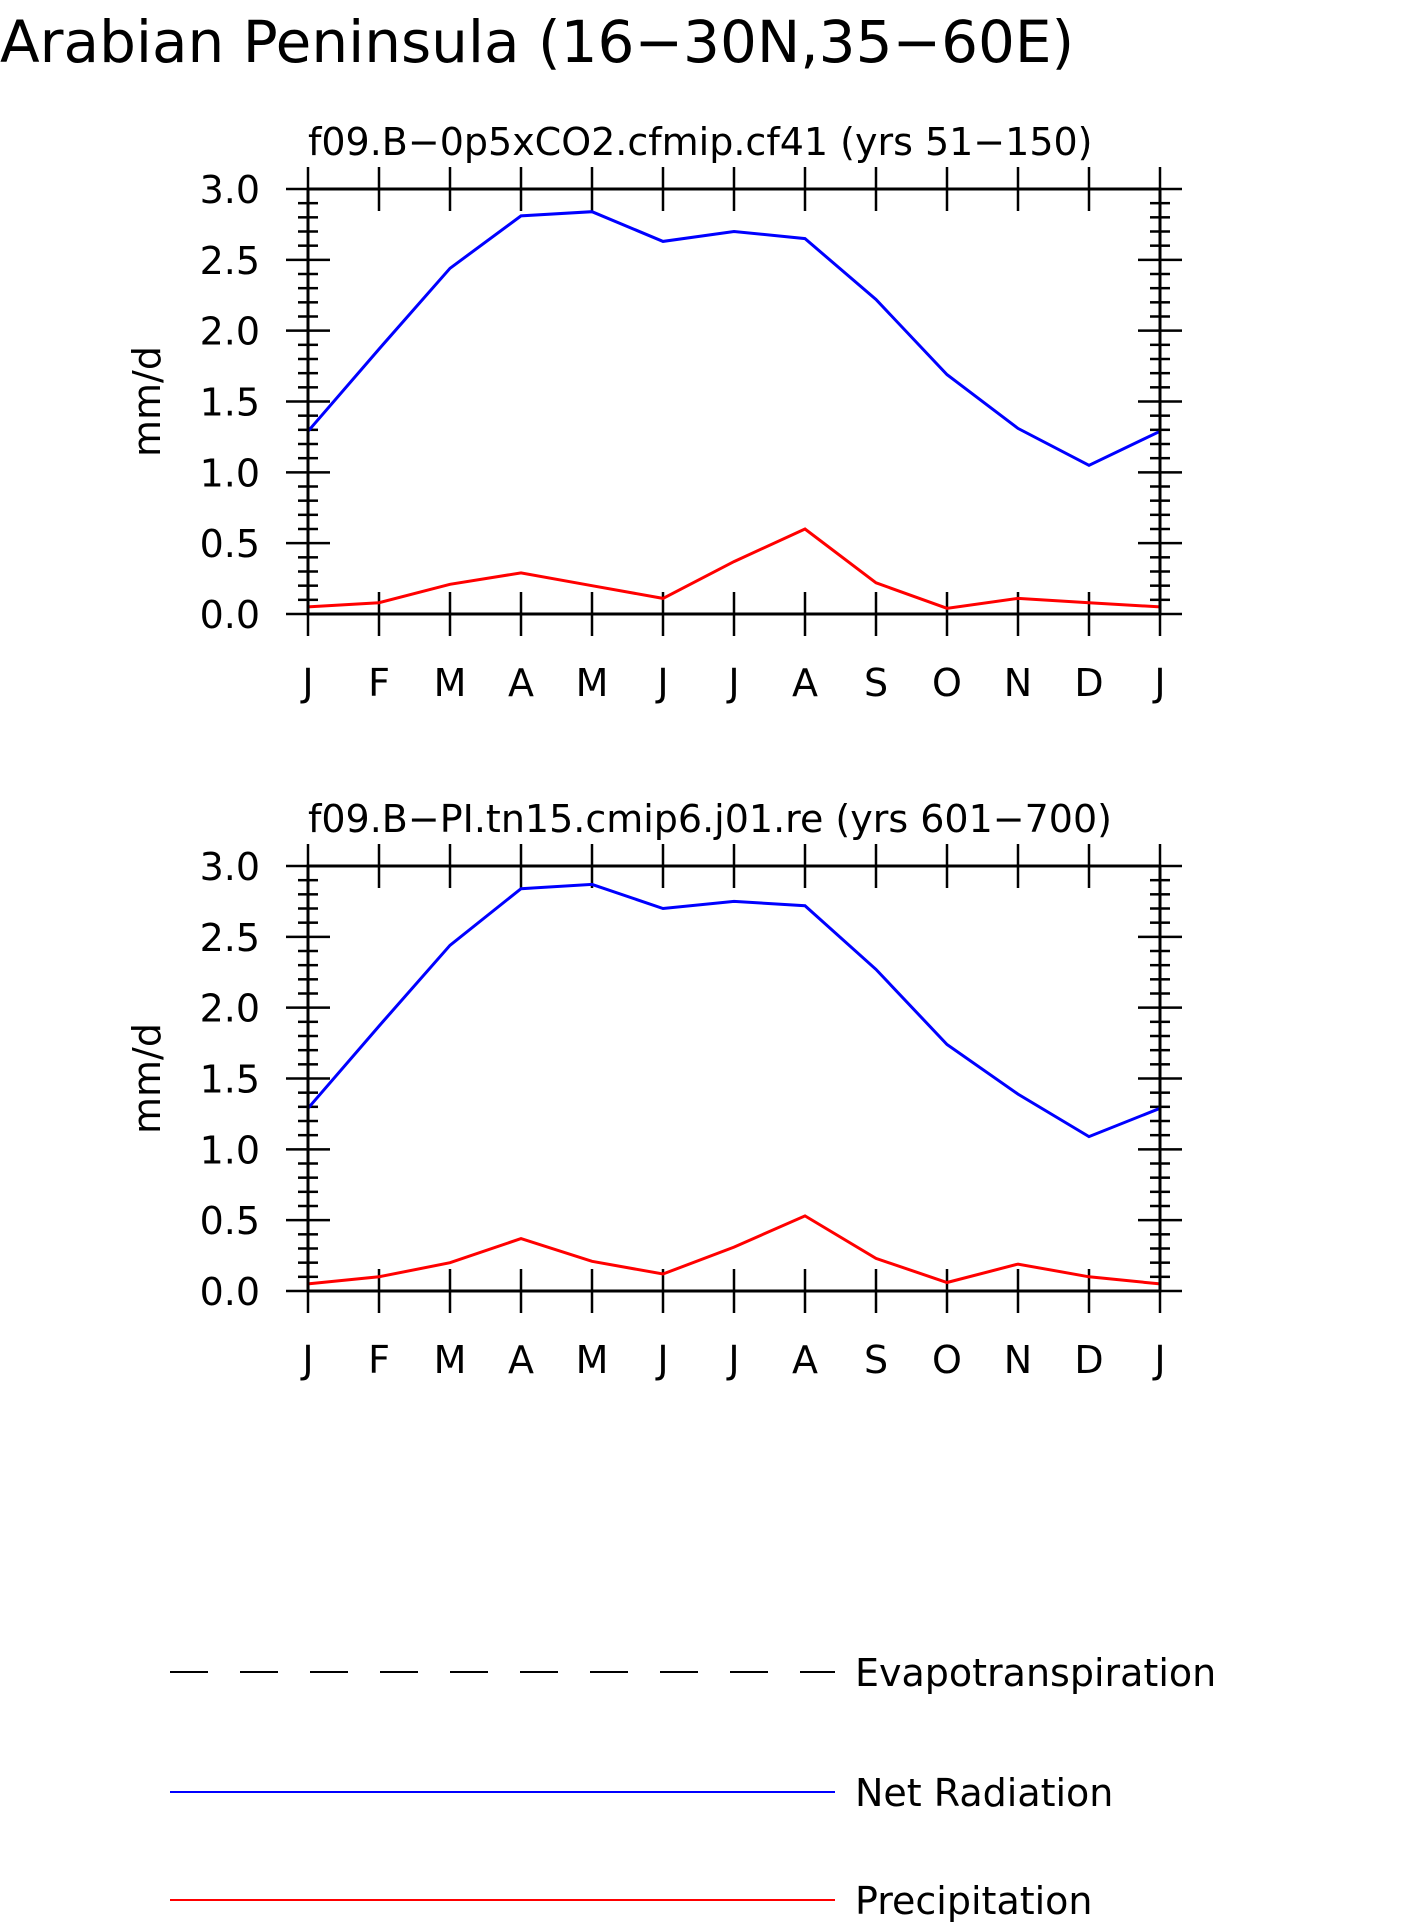 The image size is (1414, 1926). Describe the element at coordinates (974, 1901) in the screenshot. I see `legend-label: Precipitation` at that location.